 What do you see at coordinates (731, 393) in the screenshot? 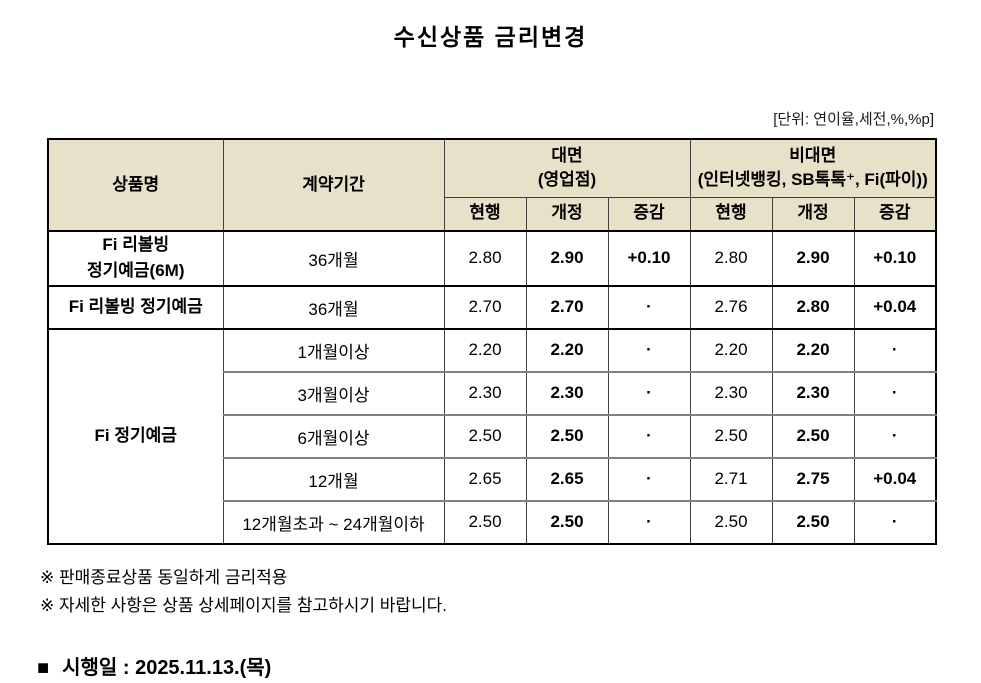
I see `rate-value-cell-nonface-current: 2.30` at bounding box center [731, 393].